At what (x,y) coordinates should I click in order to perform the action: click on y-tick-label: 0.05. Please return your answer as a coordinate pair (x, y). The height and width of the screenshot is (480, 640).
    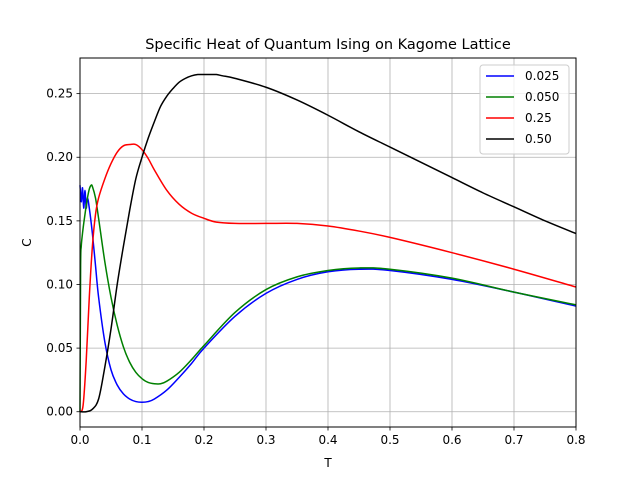
    Looking at the image, I should click on (59, 348).